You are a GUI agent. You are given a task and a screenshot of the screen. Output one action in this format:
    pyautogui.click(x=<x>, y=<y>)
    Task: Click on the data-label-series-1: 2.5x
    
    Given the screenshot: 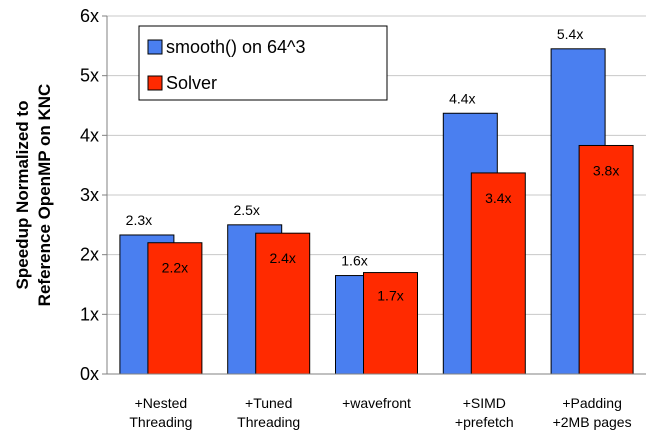 What is the action you would take?
    pyautogui.click(x=246, y=210)
    